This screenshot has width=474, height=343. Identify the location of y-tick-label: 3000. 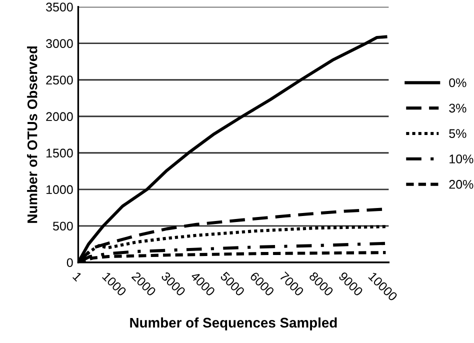
(59, 43).